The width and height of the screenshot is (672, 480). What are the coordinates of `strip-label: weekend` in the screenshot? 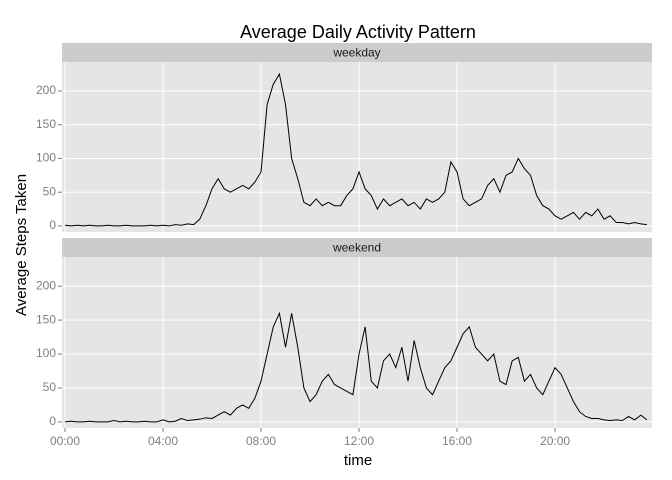 It's located at (356, 248).